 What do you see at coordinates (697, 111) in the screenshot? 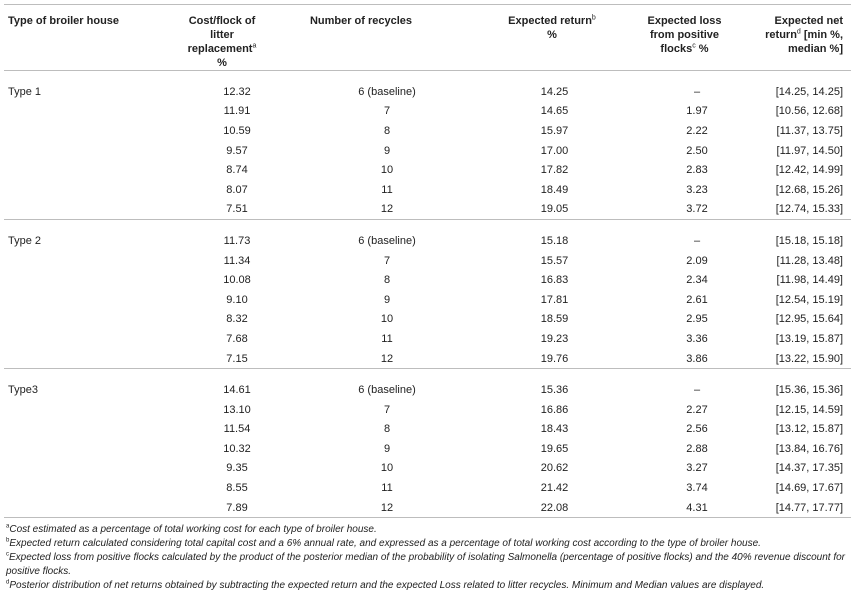
I see `loss-cell: 1.97` at bounding box center [697, 111].